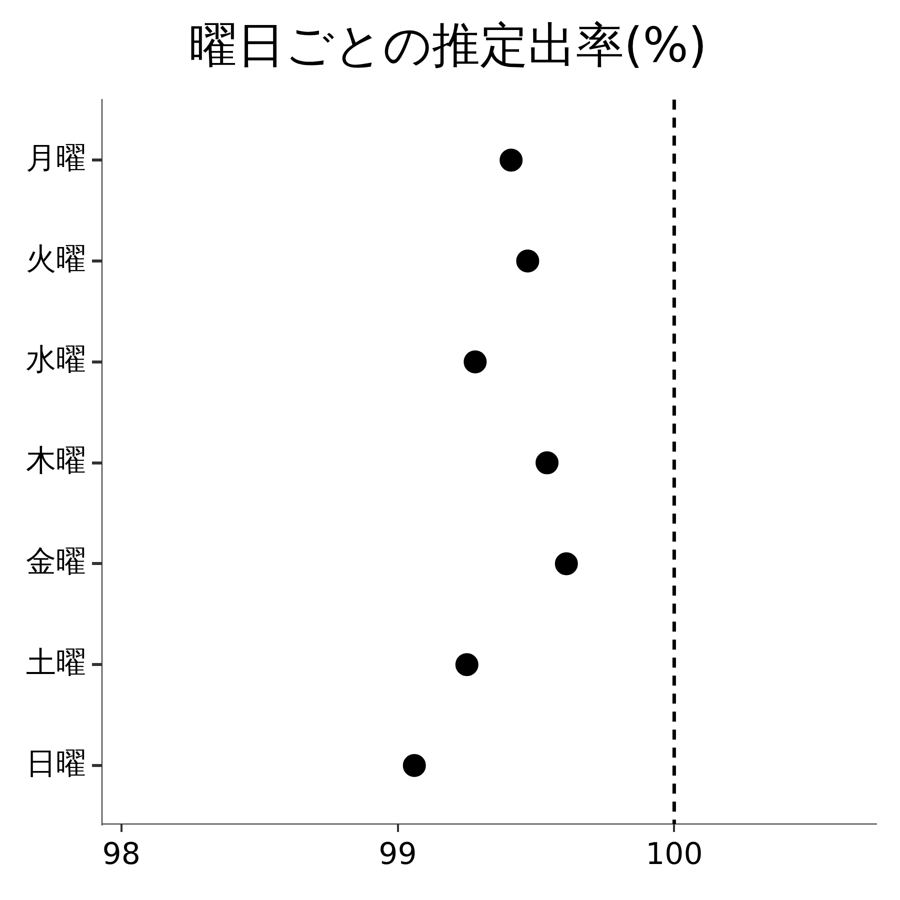  I want to click on chart-title: 曜日ごとの推定出率(%), so click(448, 45).